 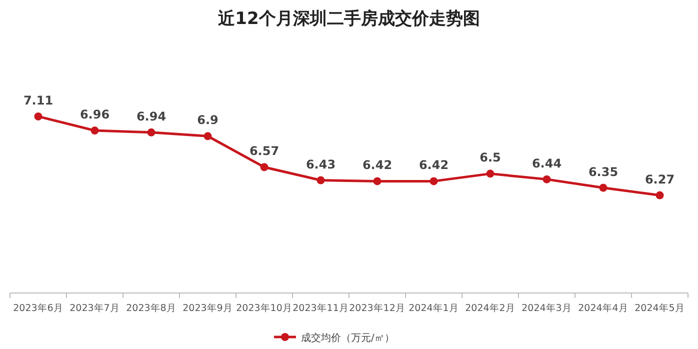 What do you see at coordinates (659, 179) in the screenshot?
I see `data-label: 6.27` at bounding box center [659, 179].